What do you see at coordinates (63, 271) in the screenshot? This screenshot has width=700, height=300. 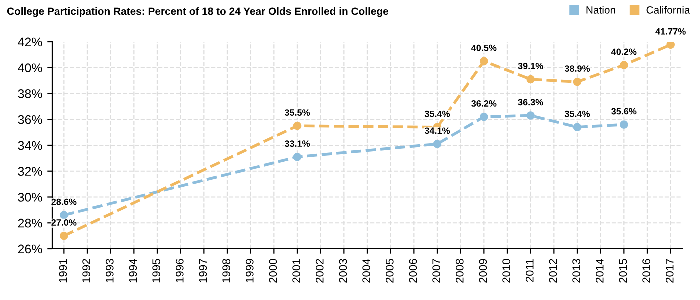 I see `x-tick-label: 1991` at bounding box center [63, 271].